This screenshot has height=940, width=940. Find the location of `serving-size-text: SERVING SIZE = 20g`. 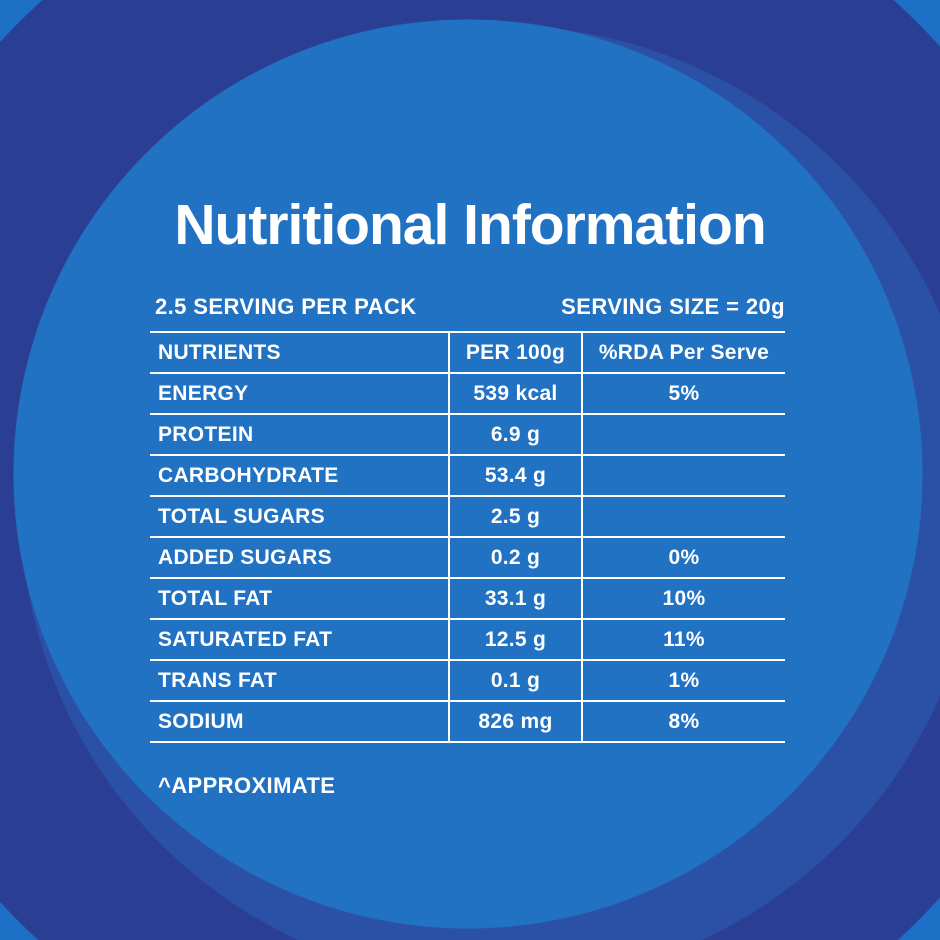

serving-size-text: SERVING SIZE = 20g is located at coordinates (673, 306).